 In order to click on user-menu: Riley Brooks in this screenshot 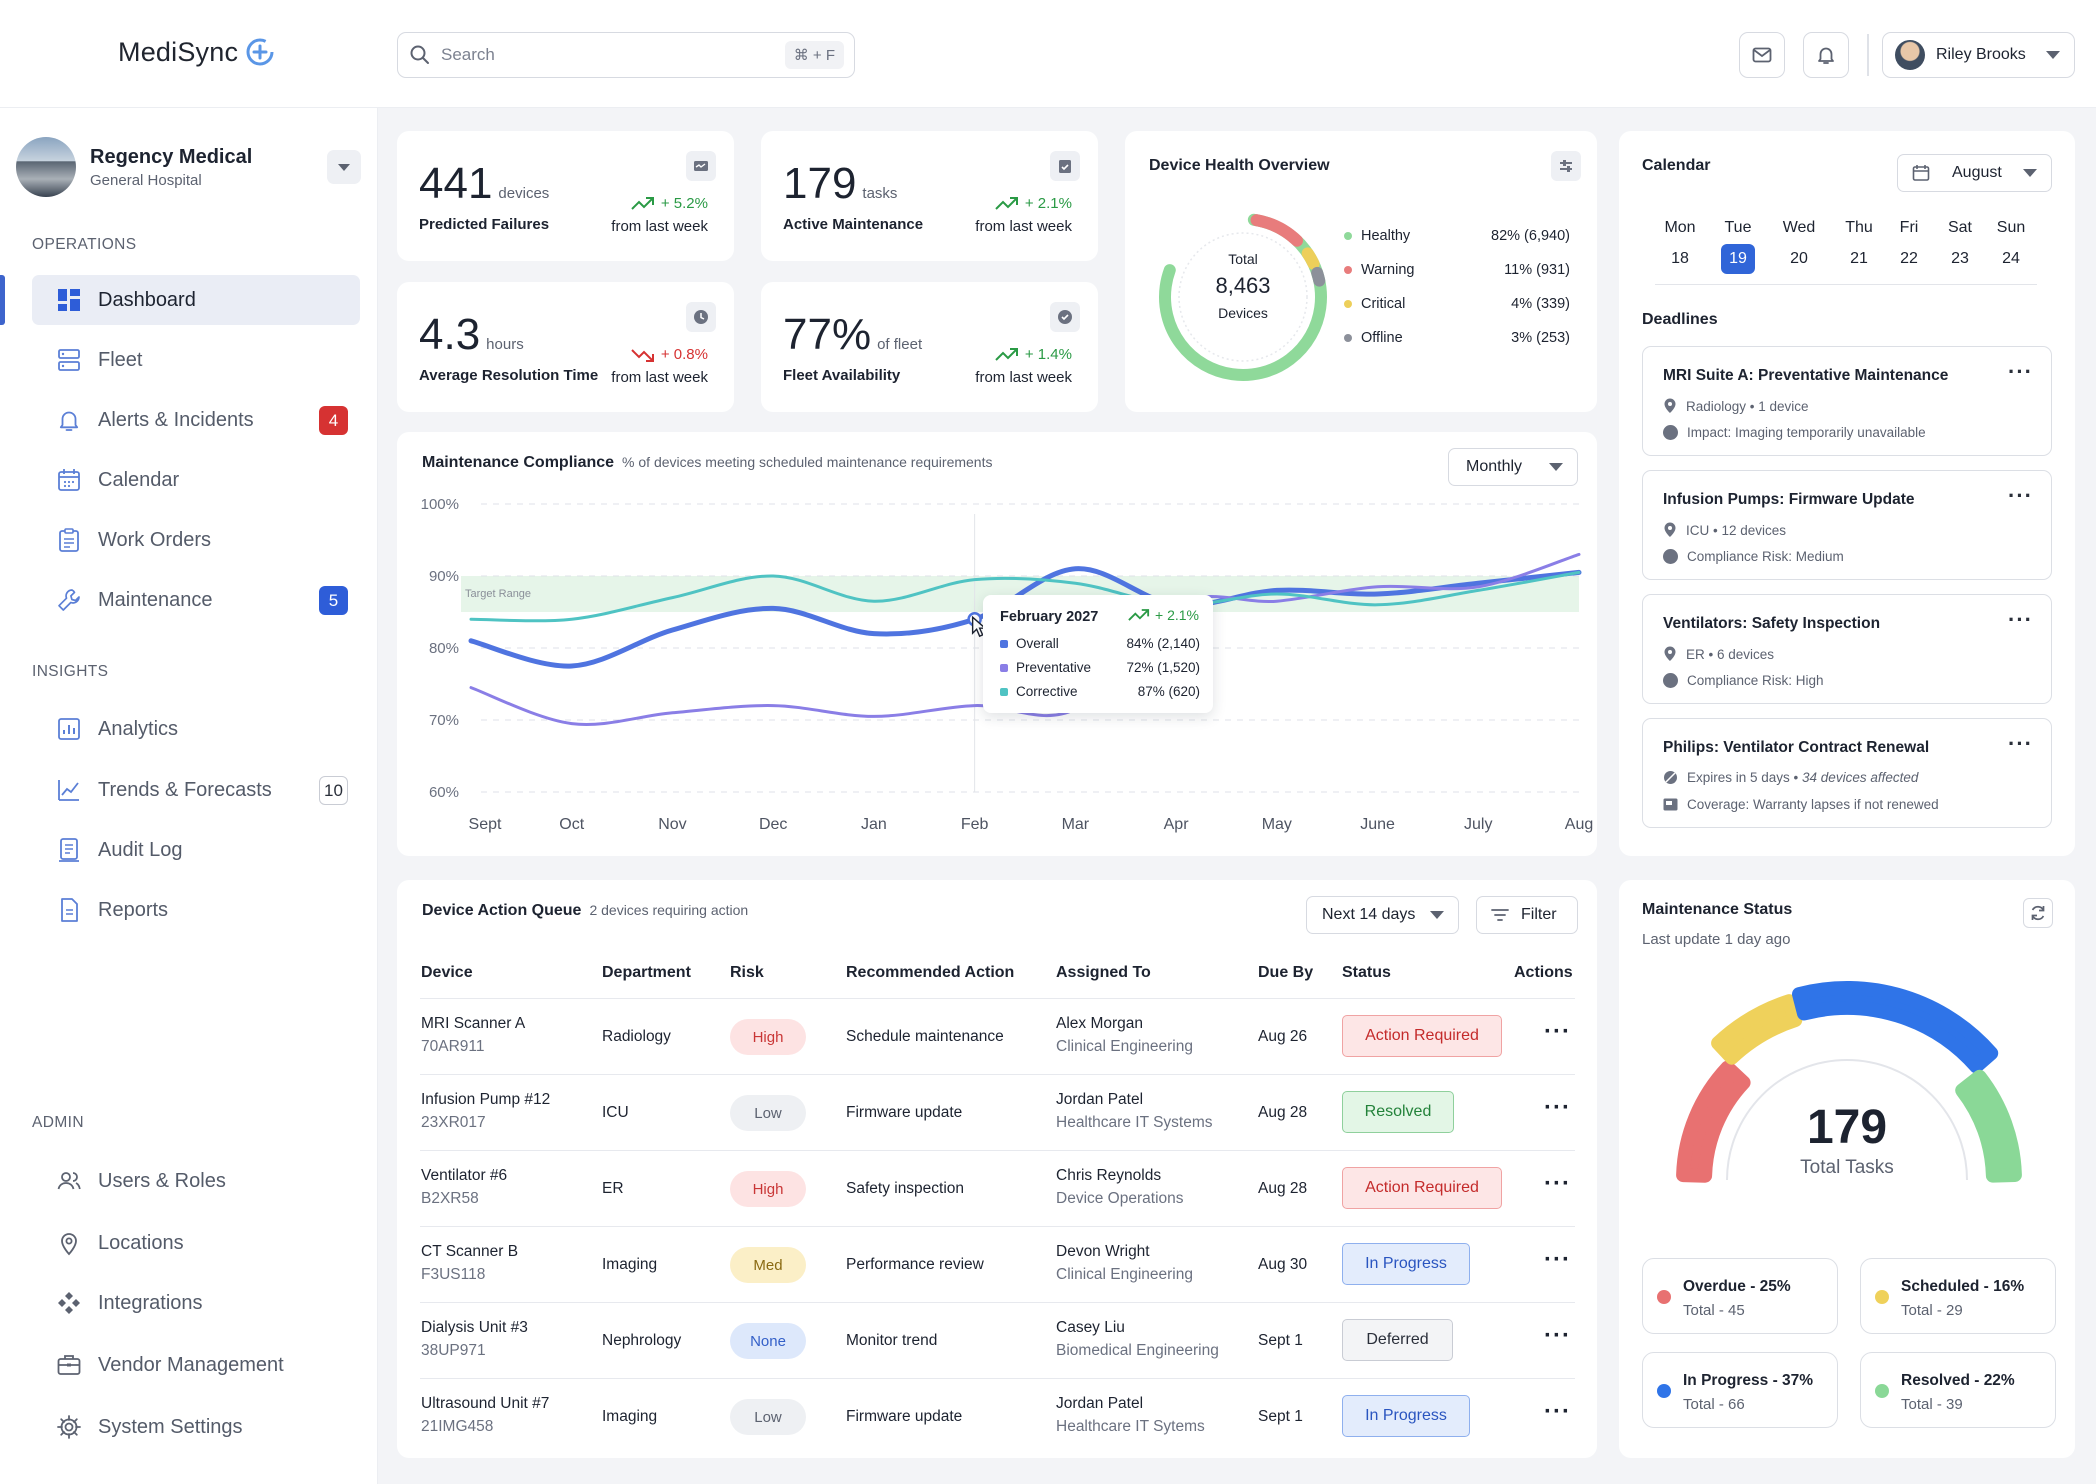, I will do `click(1978, 55)`.